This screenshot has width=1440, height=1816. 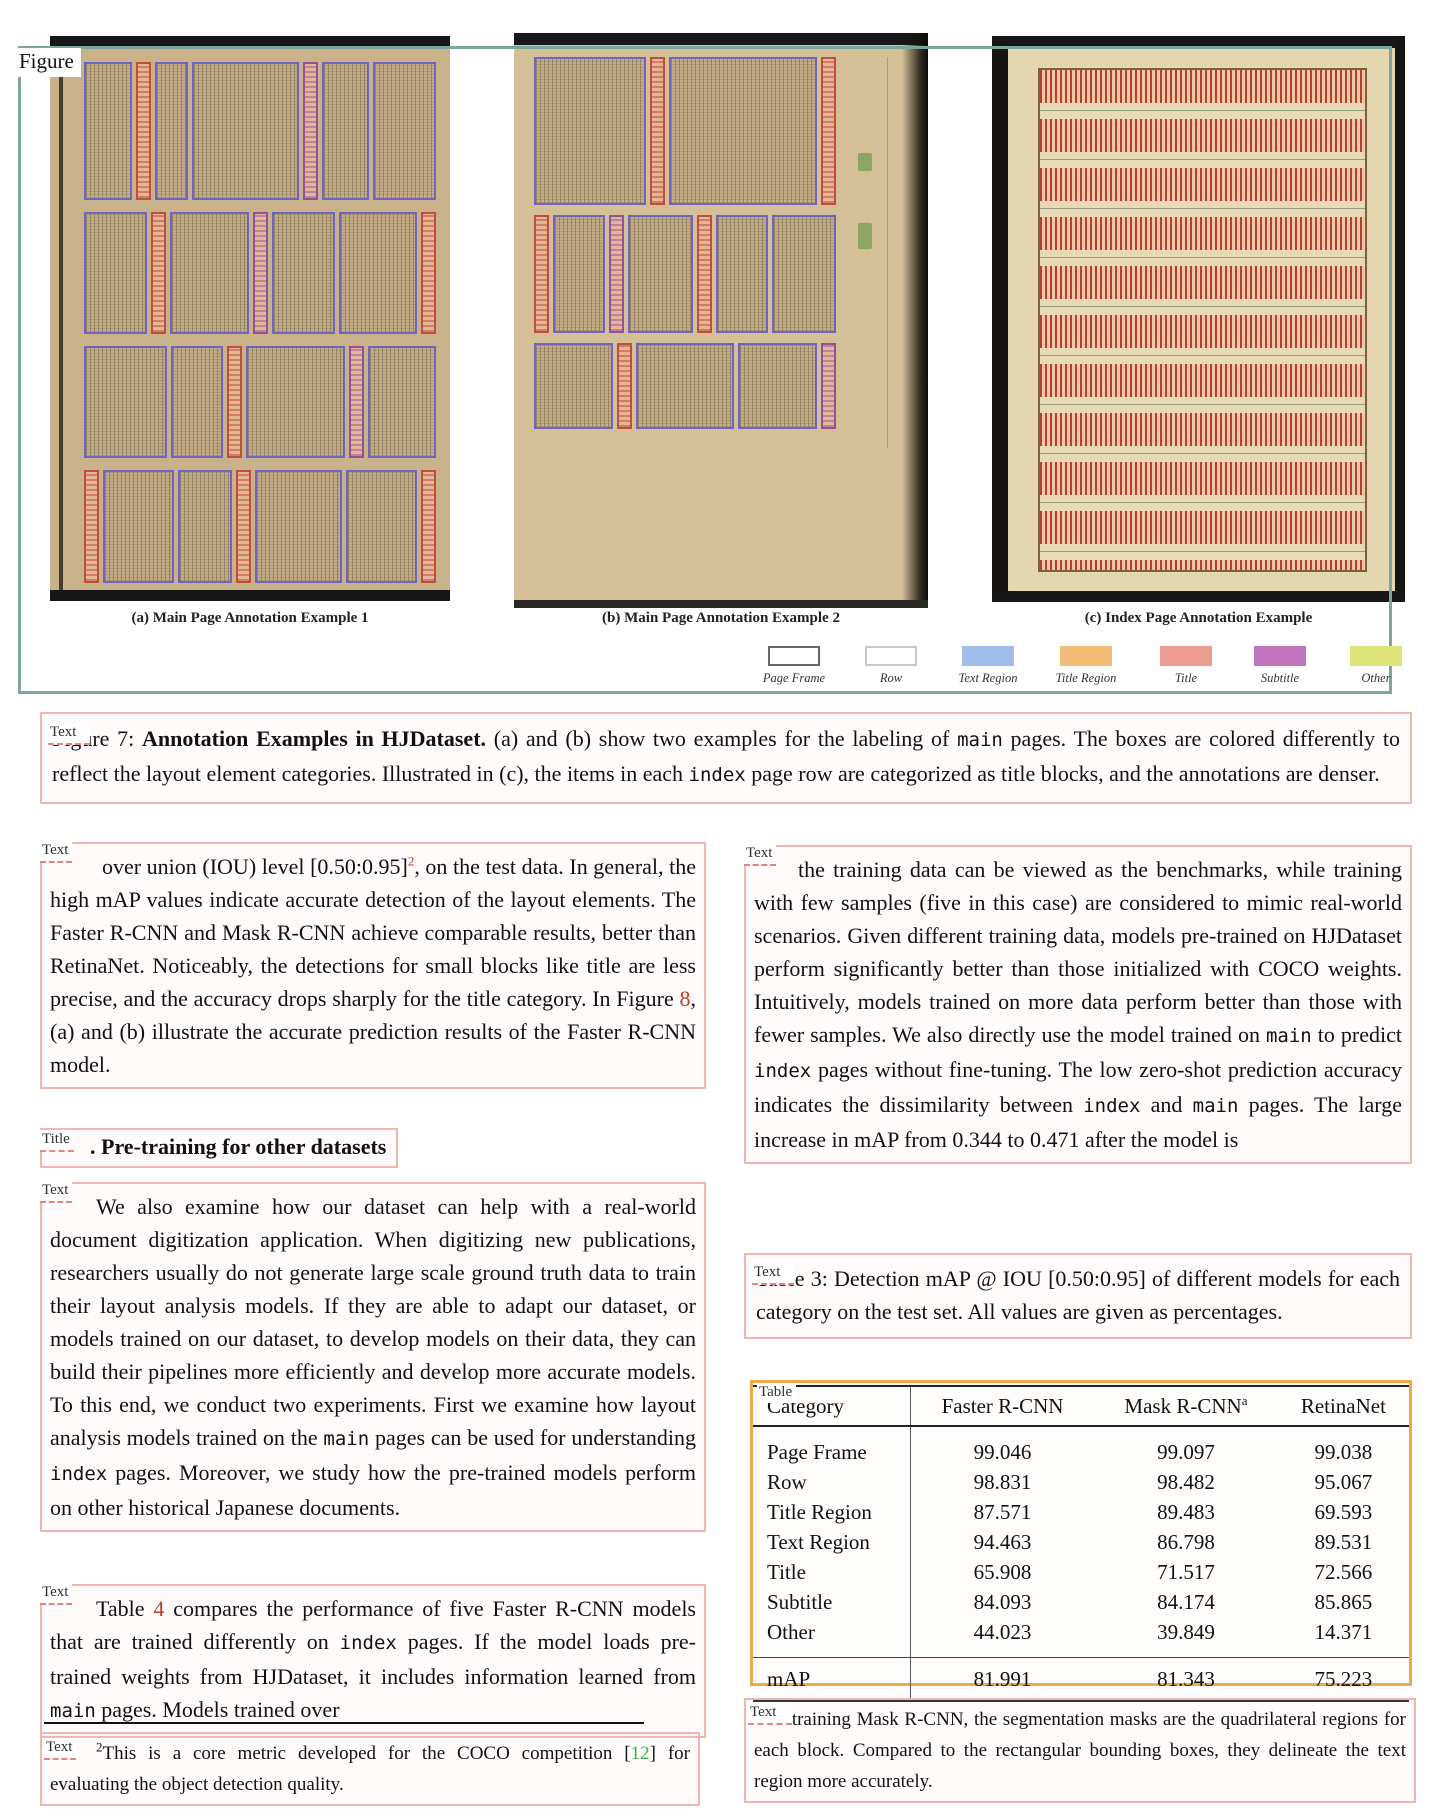 What do you see at coordinates (1081, 1446) in the screenshot?
I see `table-row: Page Frame 99.046 99.097 99.038` at bounding box center [1081, 1446].